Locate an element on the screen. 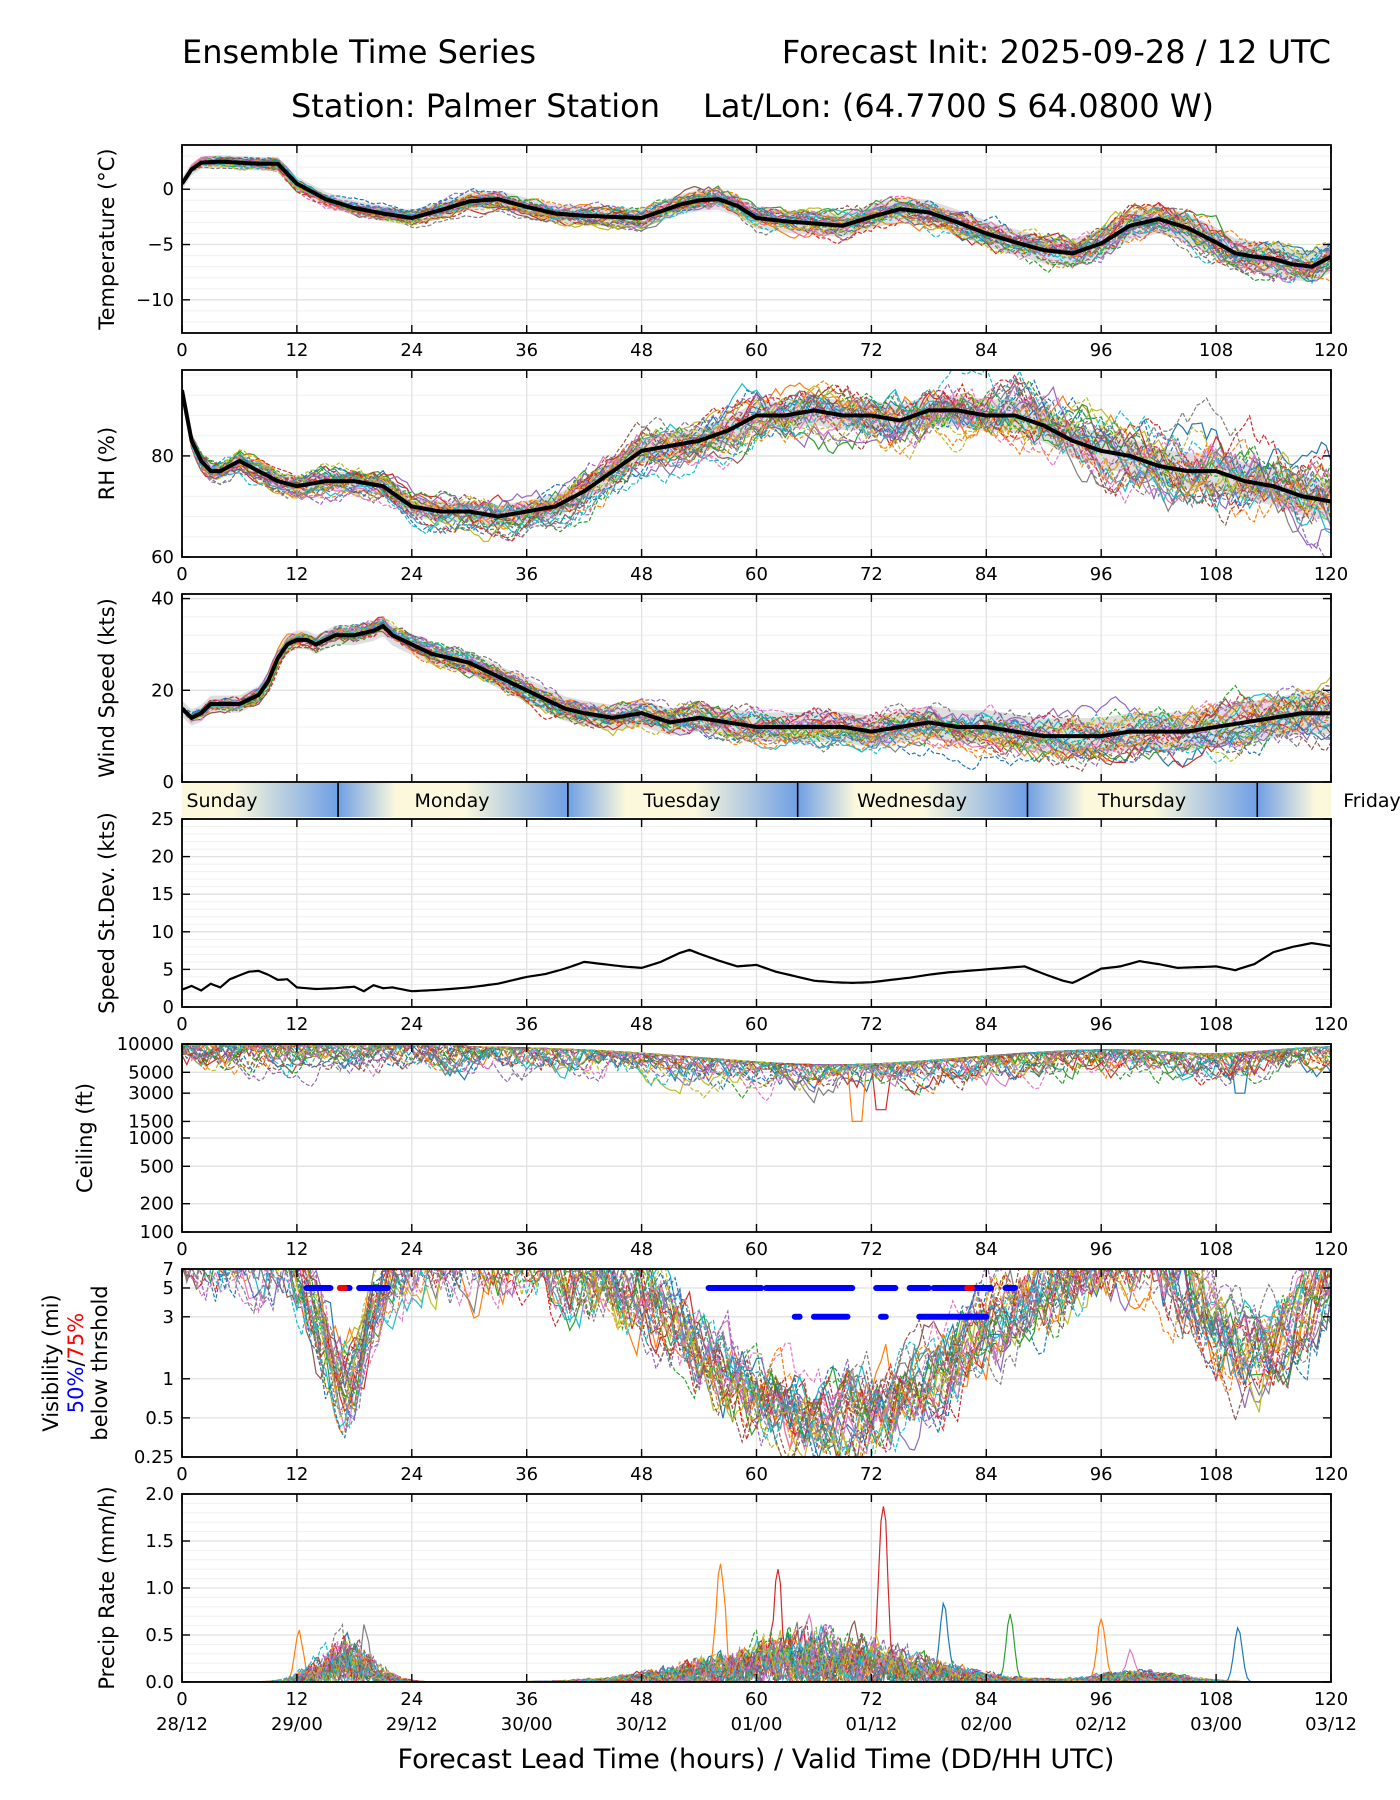 The image size is (1400, 1800). visibility-xtick-label: 96 is located at coordinates (1101, 1474).